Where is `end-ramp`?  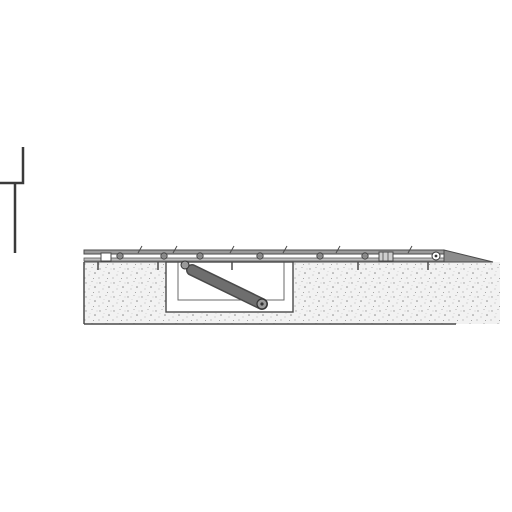 end-ramp is located at coordinates (468, 256).